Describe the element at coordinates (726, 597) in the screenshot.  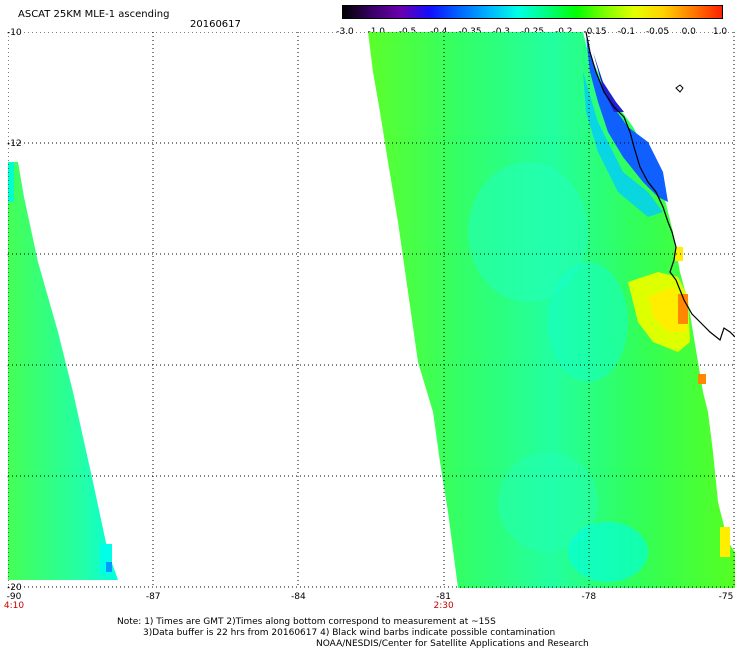
I see `longitude-tick-label: -75` at that location.